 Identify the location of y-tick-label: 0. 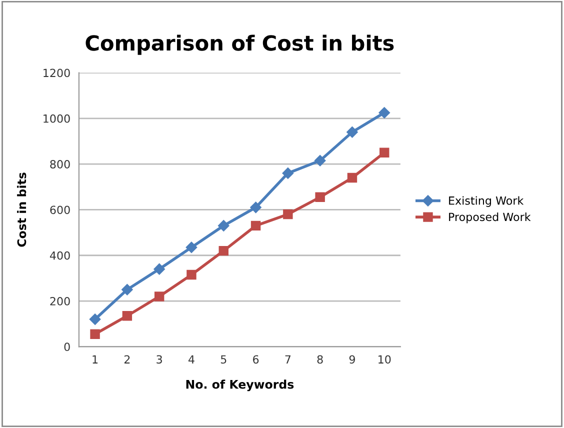
(67, 347).